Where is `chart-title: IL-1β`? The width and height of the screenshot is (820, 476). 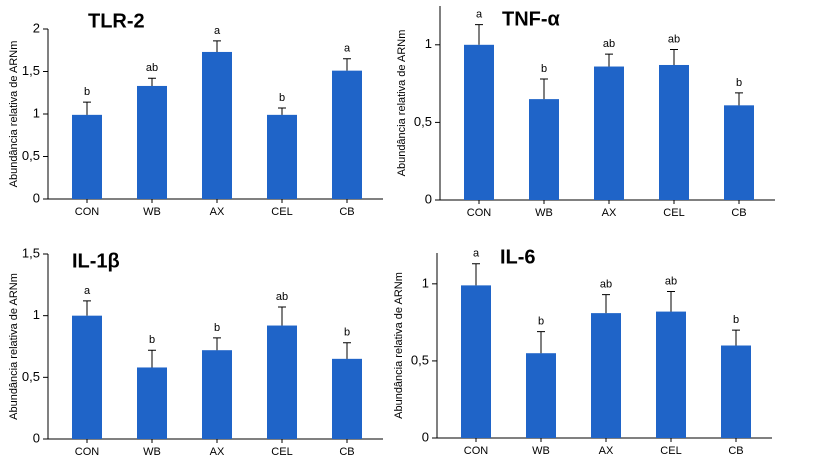
chart-title: IL-1β is located at coordinates (96, 261).